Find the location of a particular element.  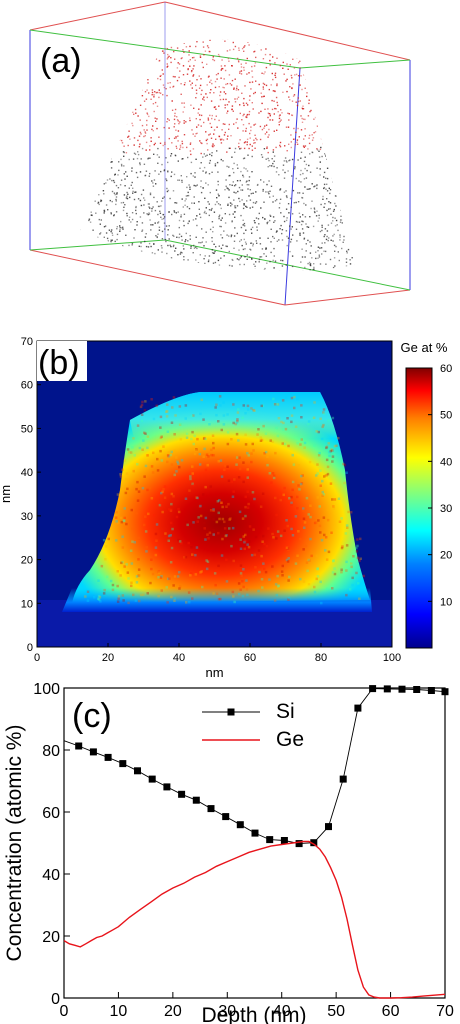

x-axis-title: Depth (nm) is located at coordinates (253, 1014).